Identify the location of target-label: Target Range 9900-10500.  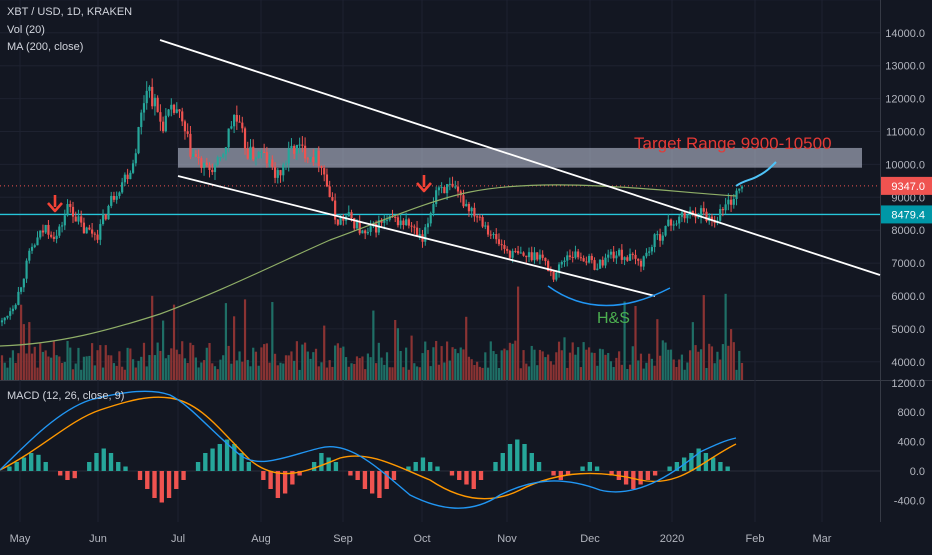
(733, 143).